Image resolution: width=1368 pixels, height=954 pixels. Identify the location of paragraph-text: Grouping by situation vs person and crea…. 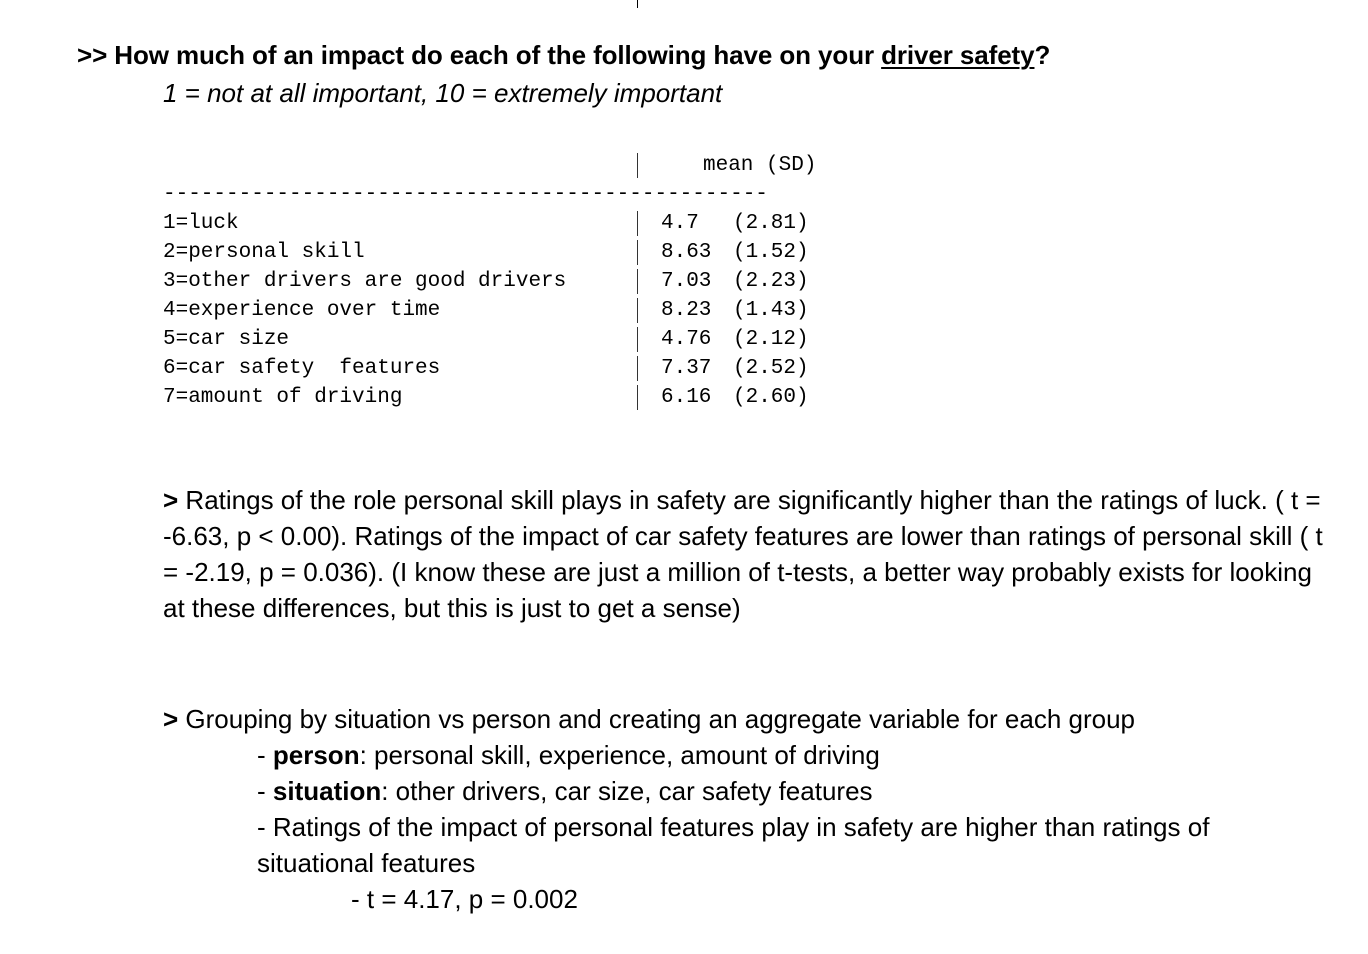
(657, 719).